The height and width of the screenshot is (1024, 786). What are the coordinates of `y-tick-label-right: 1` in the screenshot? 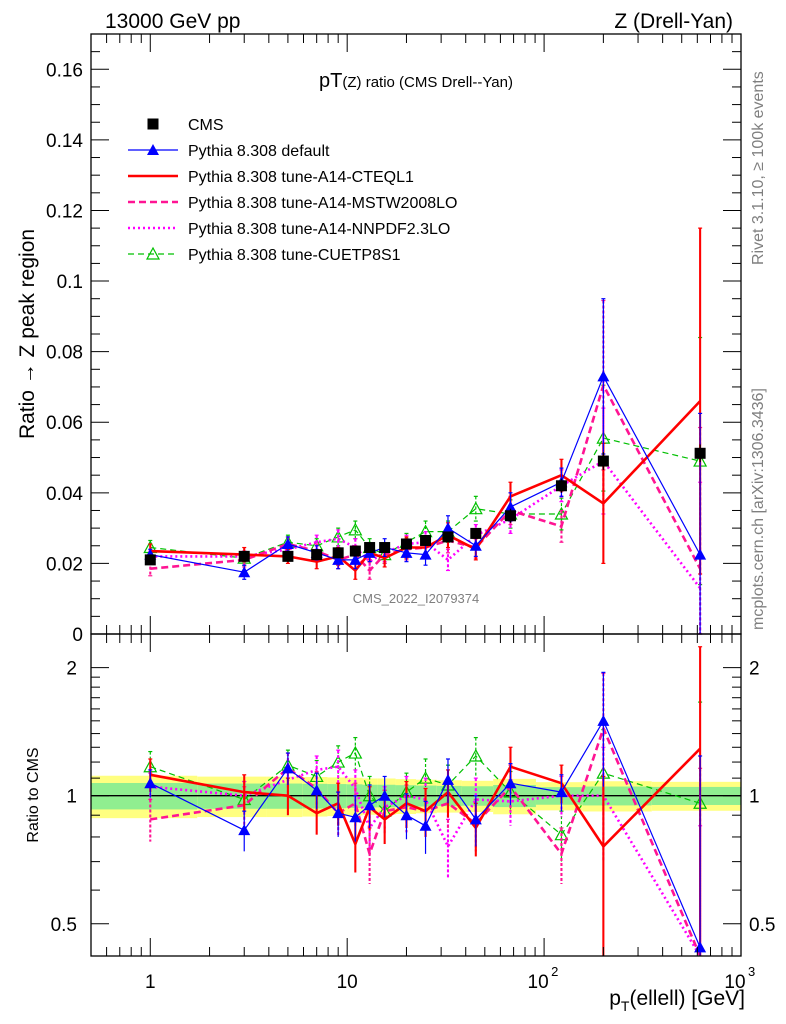 It's located at (754, 797).